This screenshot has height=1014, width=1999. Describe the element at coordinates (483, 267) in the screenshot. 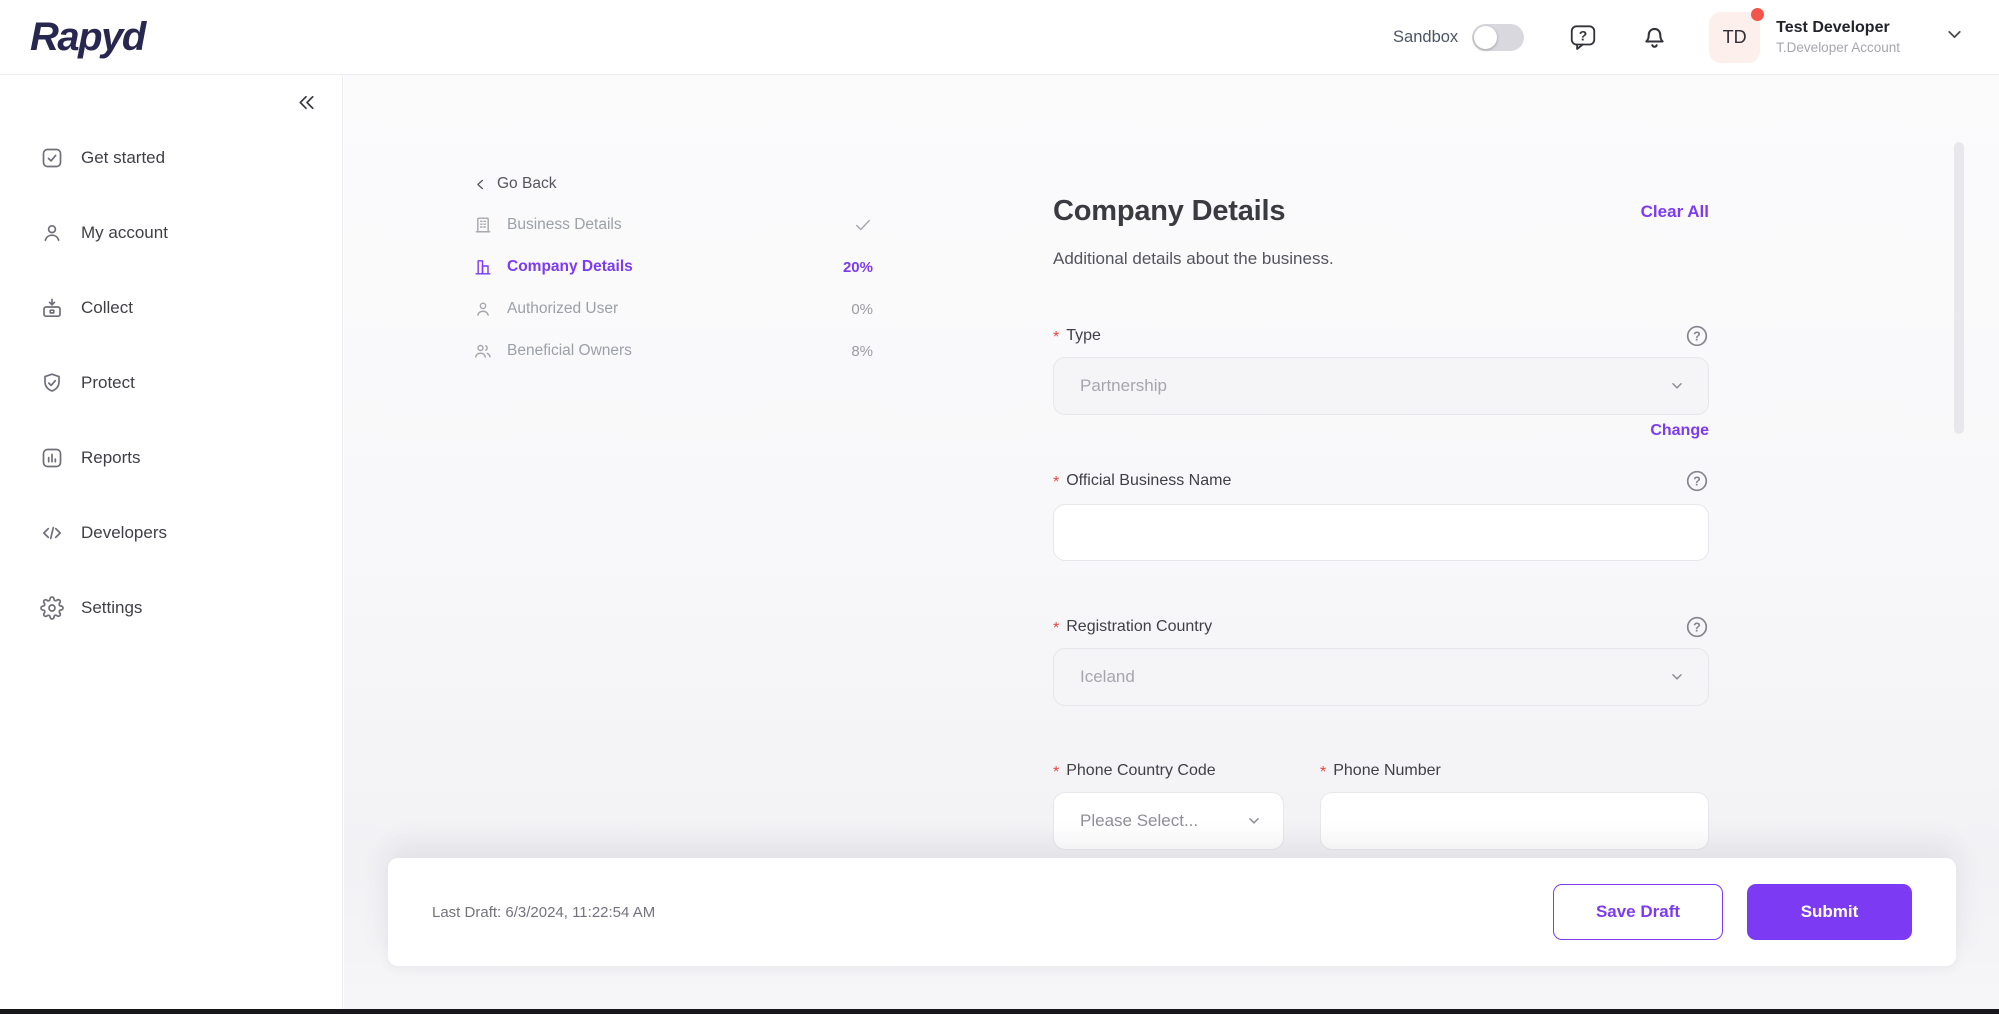

I see `company-buildings-icon` at that location.